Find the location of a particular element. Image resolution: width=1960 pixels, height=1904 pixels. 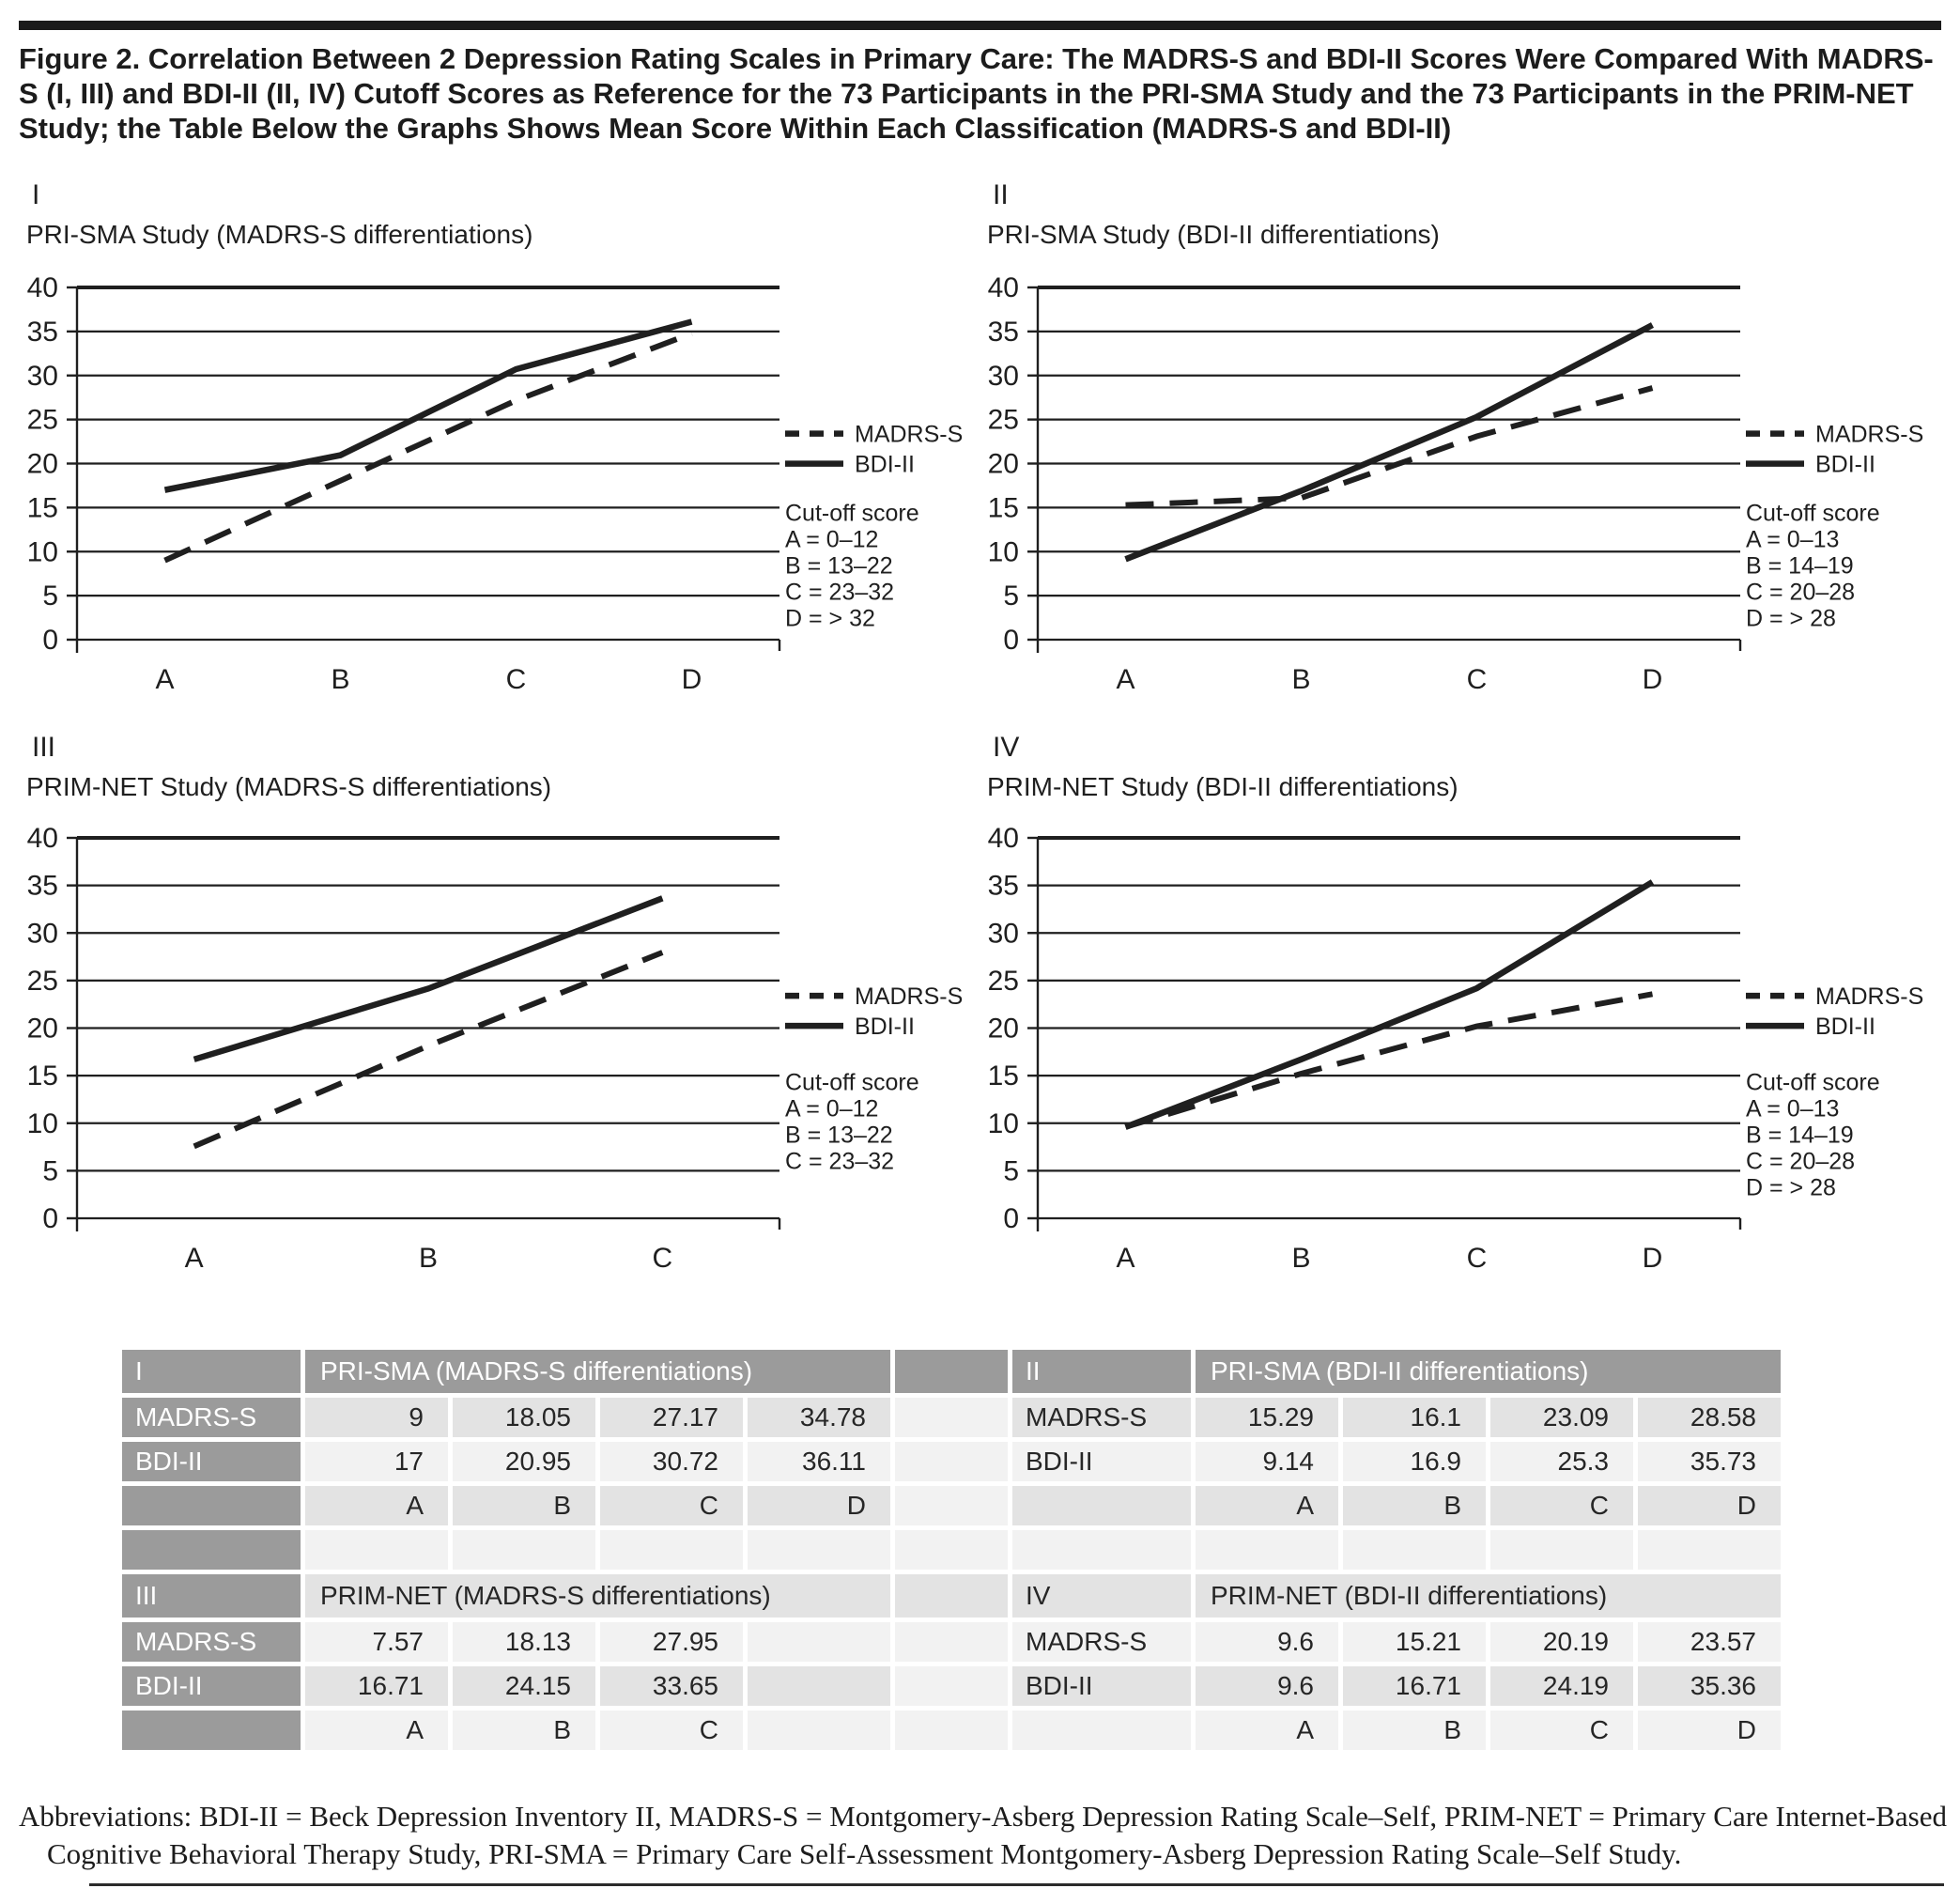

value-cell is located at coordinates (819, 1685).